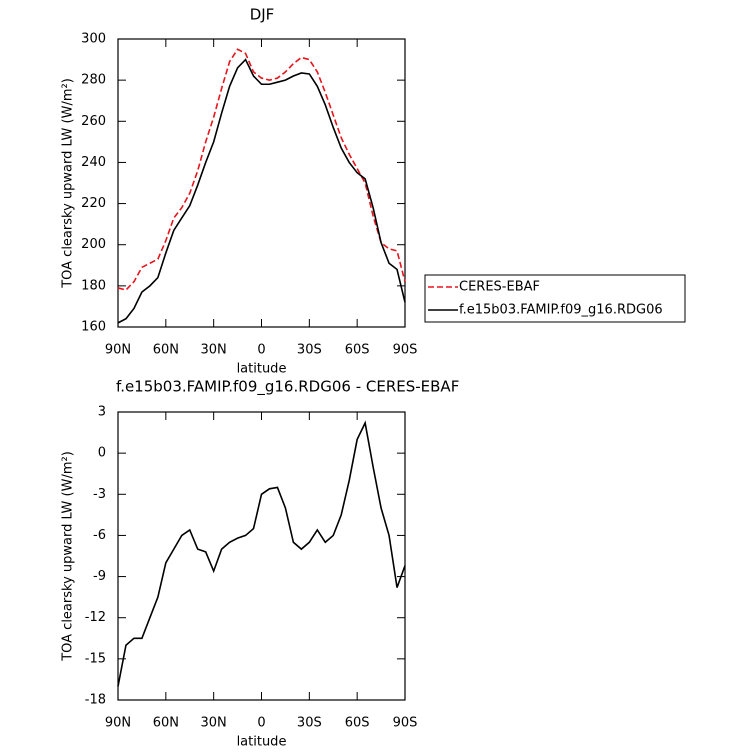 This screenshot has height=752, width=733. Describe the element at coordinates (93, 162) in the screenshot. I see `y-tick-label: 240` at that location.